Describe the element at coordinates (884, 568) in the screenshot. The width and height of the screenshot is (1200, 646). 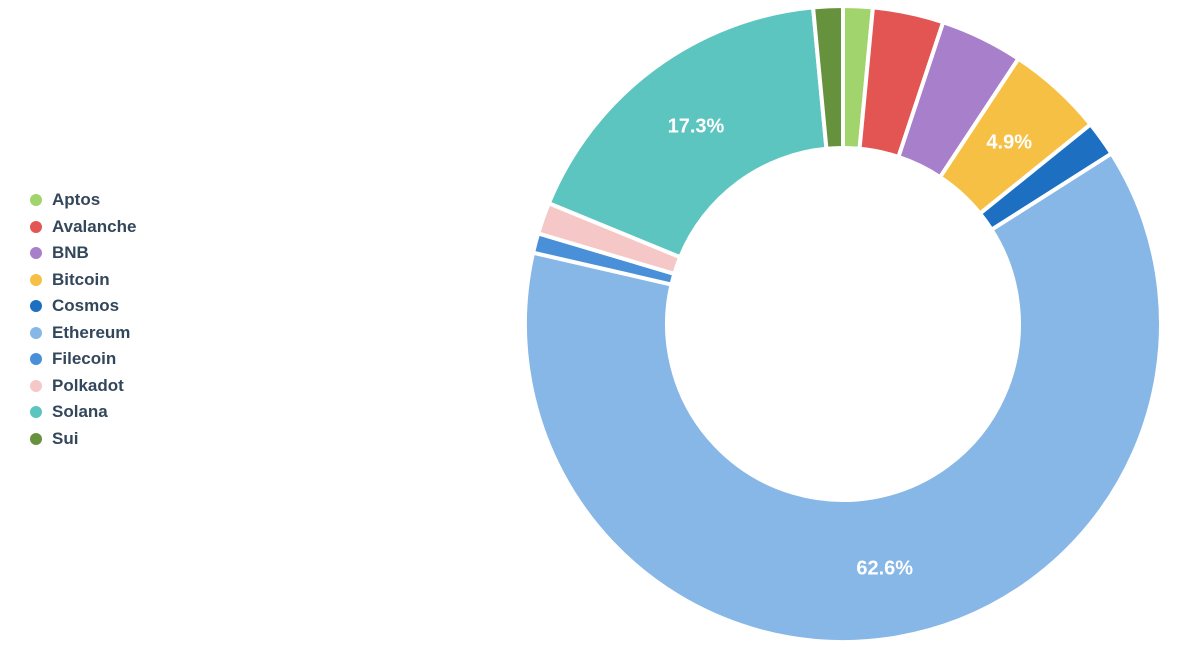
I see `slice-label-ethereum: 62.6%` at that location.